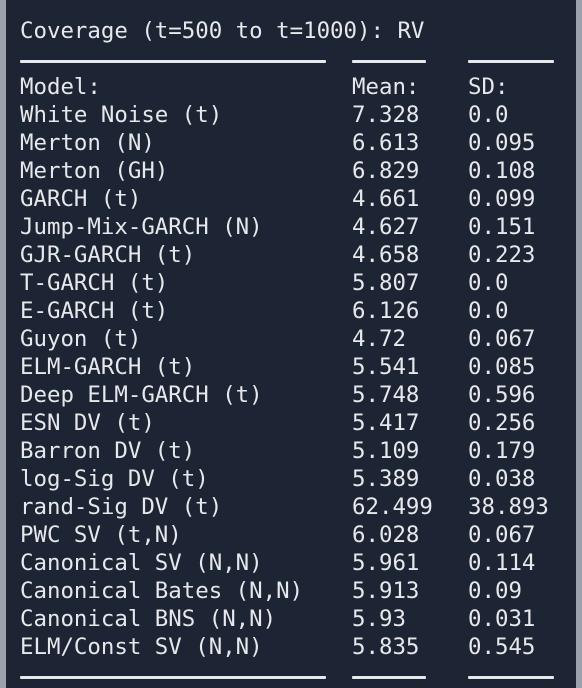 This screenshot has width=582, height=688. What do you see at coordinates (108, 367) in the screenshot?
I see `row-model: ELM-GARCH (t)` at bounding box center [108, 367].